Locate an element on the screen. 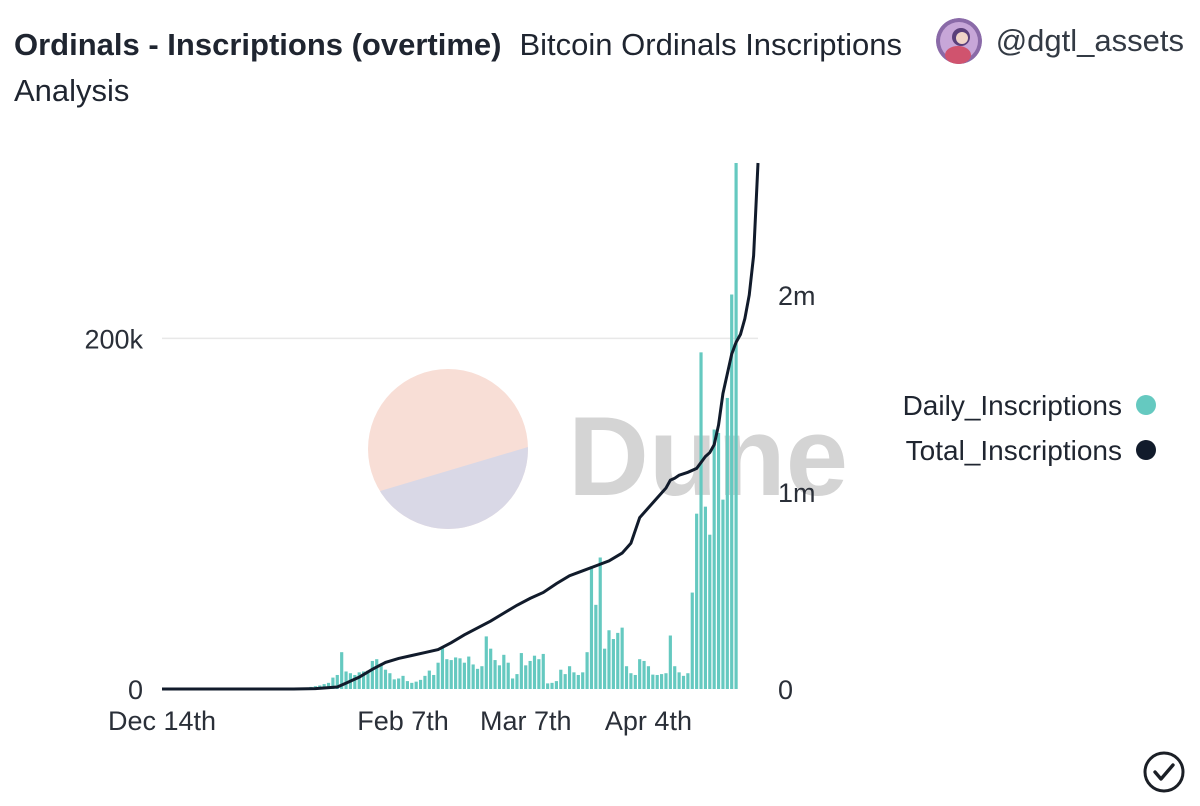 This screenshot has width=1200, height=806. chart-title: Ordinals - Inscriptions (overtime) is located at coordinates (258, 44).